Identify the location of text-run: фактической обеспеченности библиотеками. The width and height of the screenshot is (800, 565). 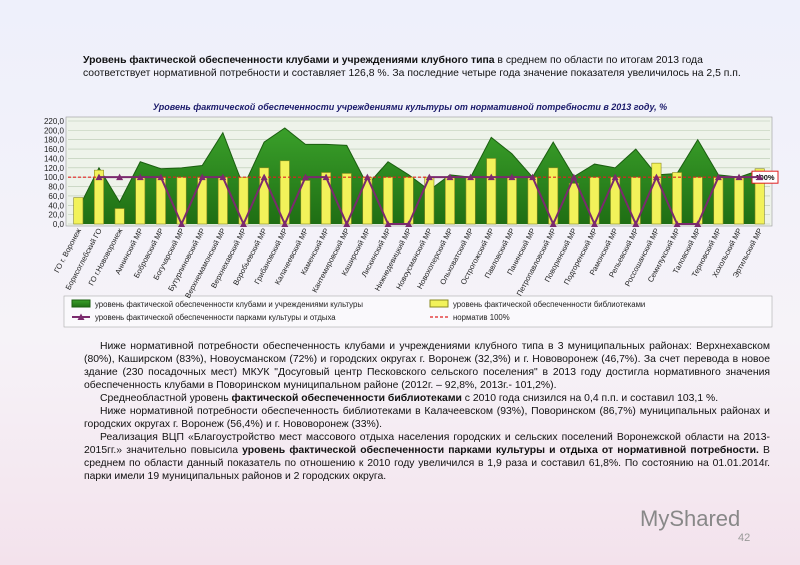
(346, 398).